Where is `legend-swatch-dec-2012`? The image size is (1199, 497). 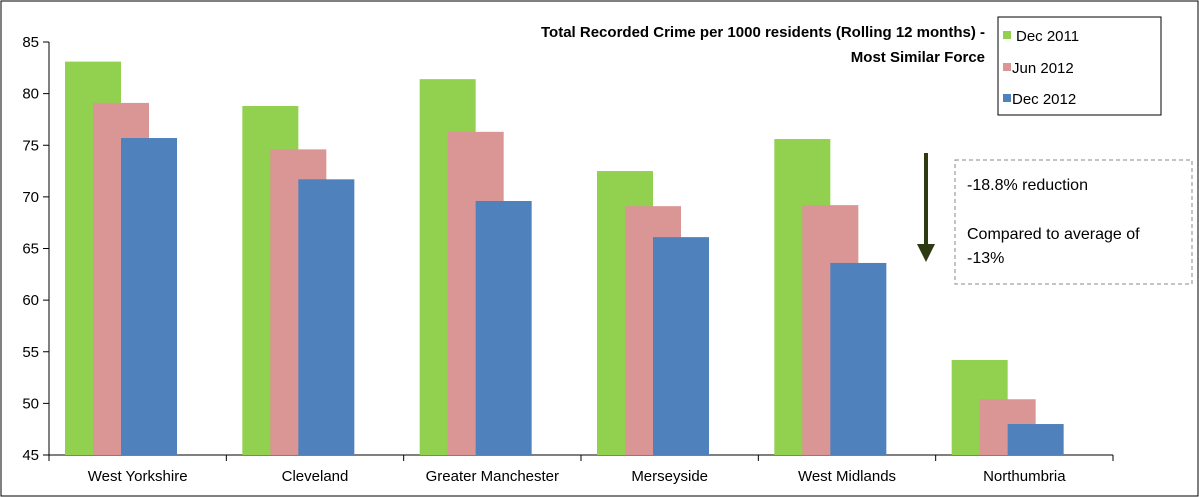
legend-swatch-dec-2012 is located at coordinates (1007, 98).